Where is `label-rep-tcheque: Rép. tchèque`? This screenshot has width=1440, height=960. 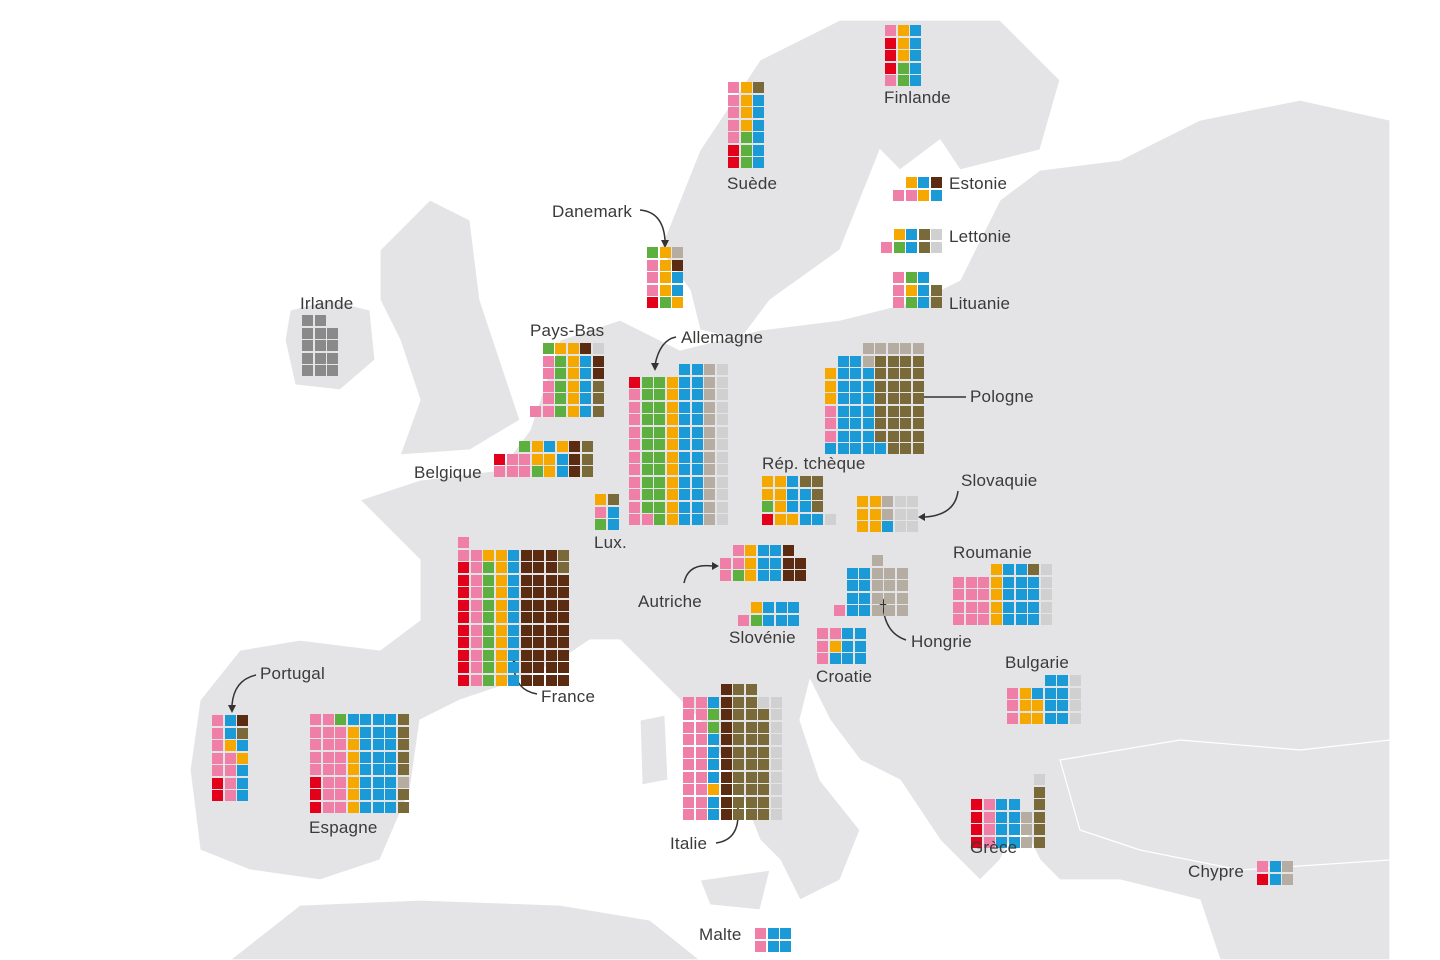
label-rep-tcheque: Rép. tchèque is located at coordinates (814, 463).